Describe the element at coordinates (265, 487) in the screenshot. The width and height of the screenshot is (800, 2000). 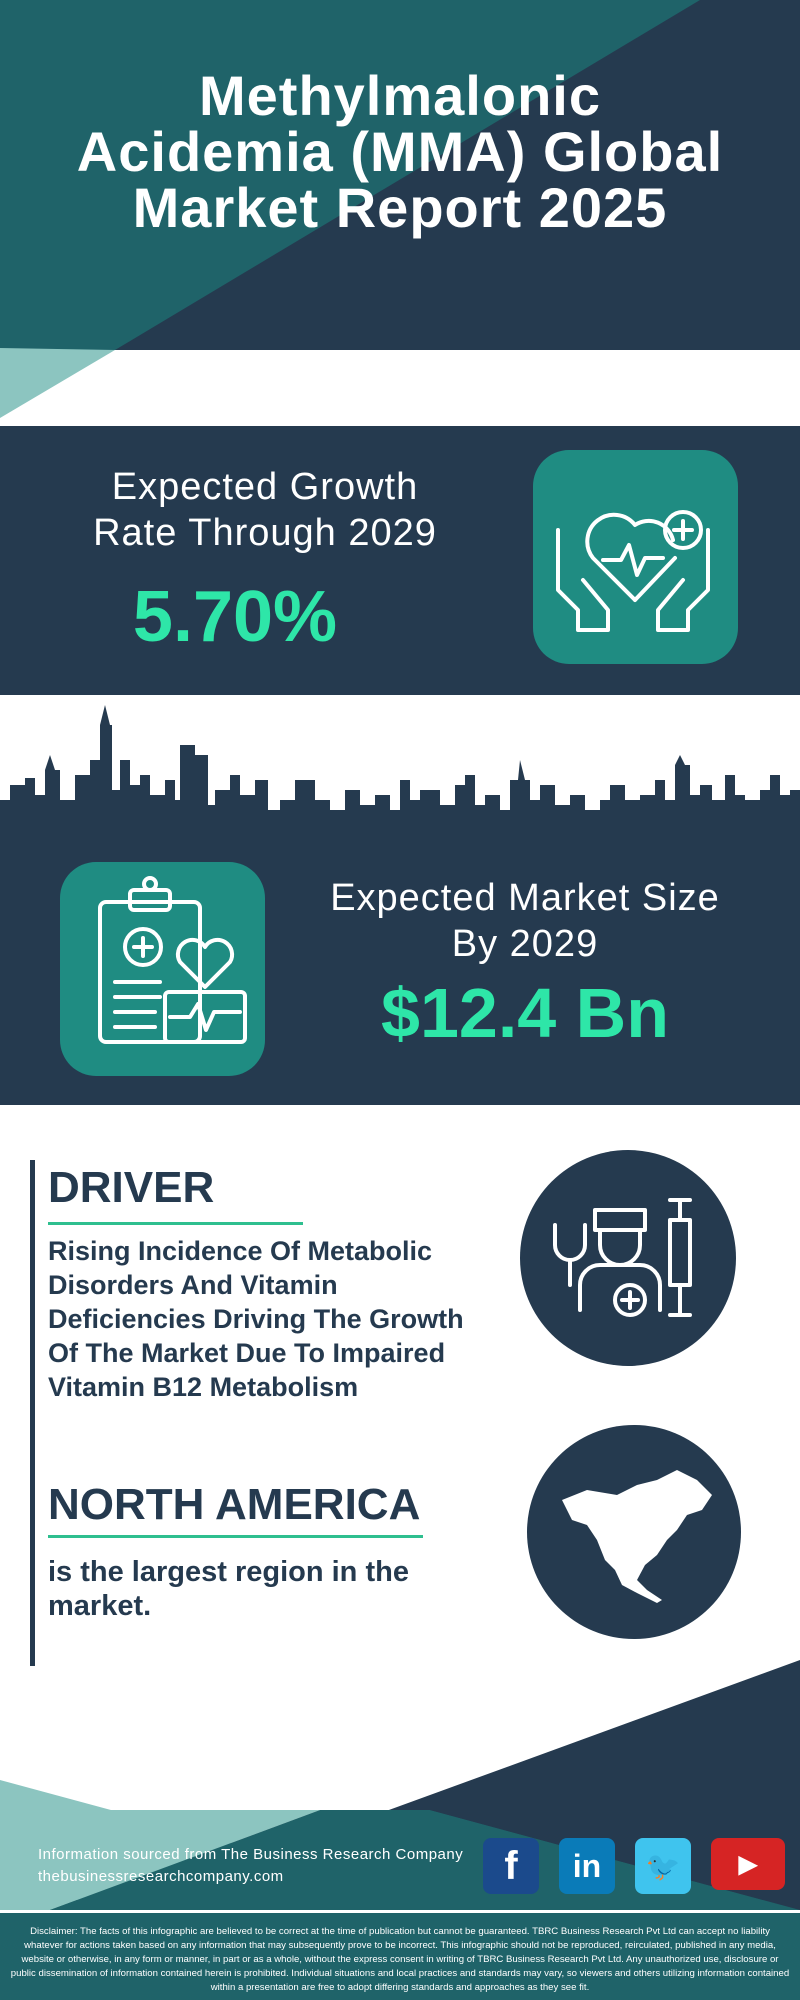
I see `growth-label-line: Expected Growth` at that location.